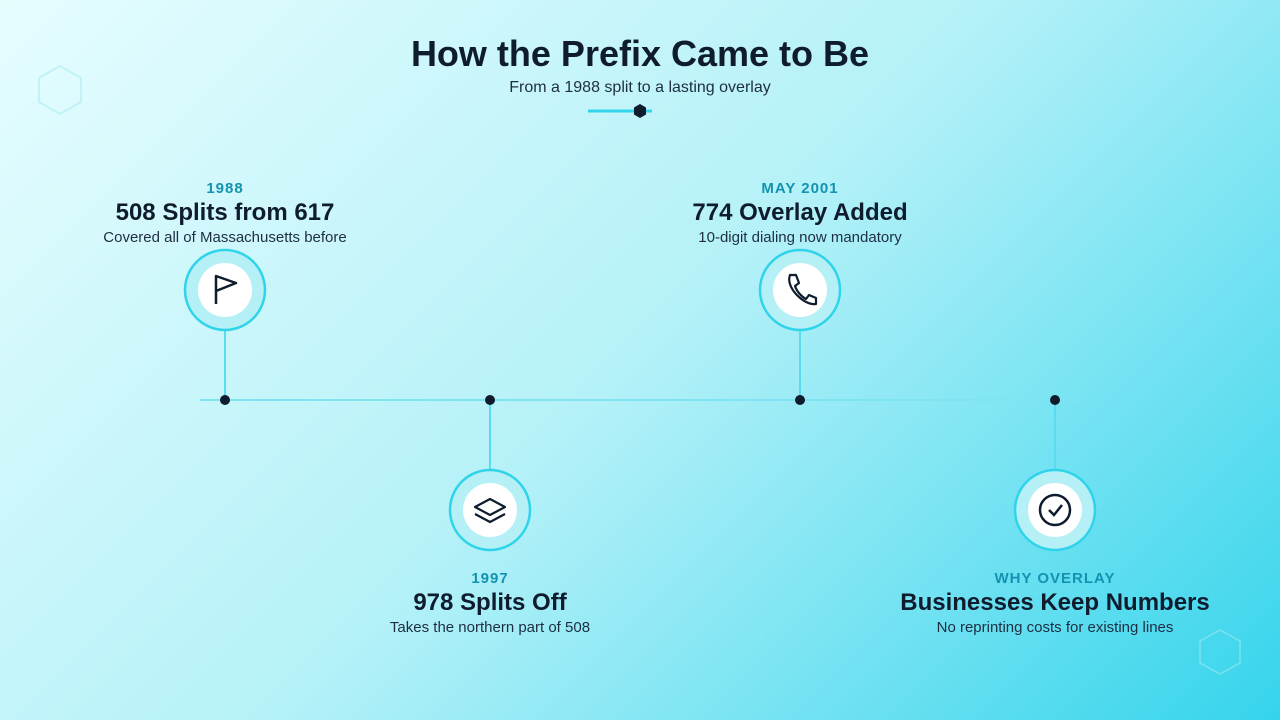  Describe the element at coordinates (640, 111) in the screenshot. I see `divider-hex` at that location.